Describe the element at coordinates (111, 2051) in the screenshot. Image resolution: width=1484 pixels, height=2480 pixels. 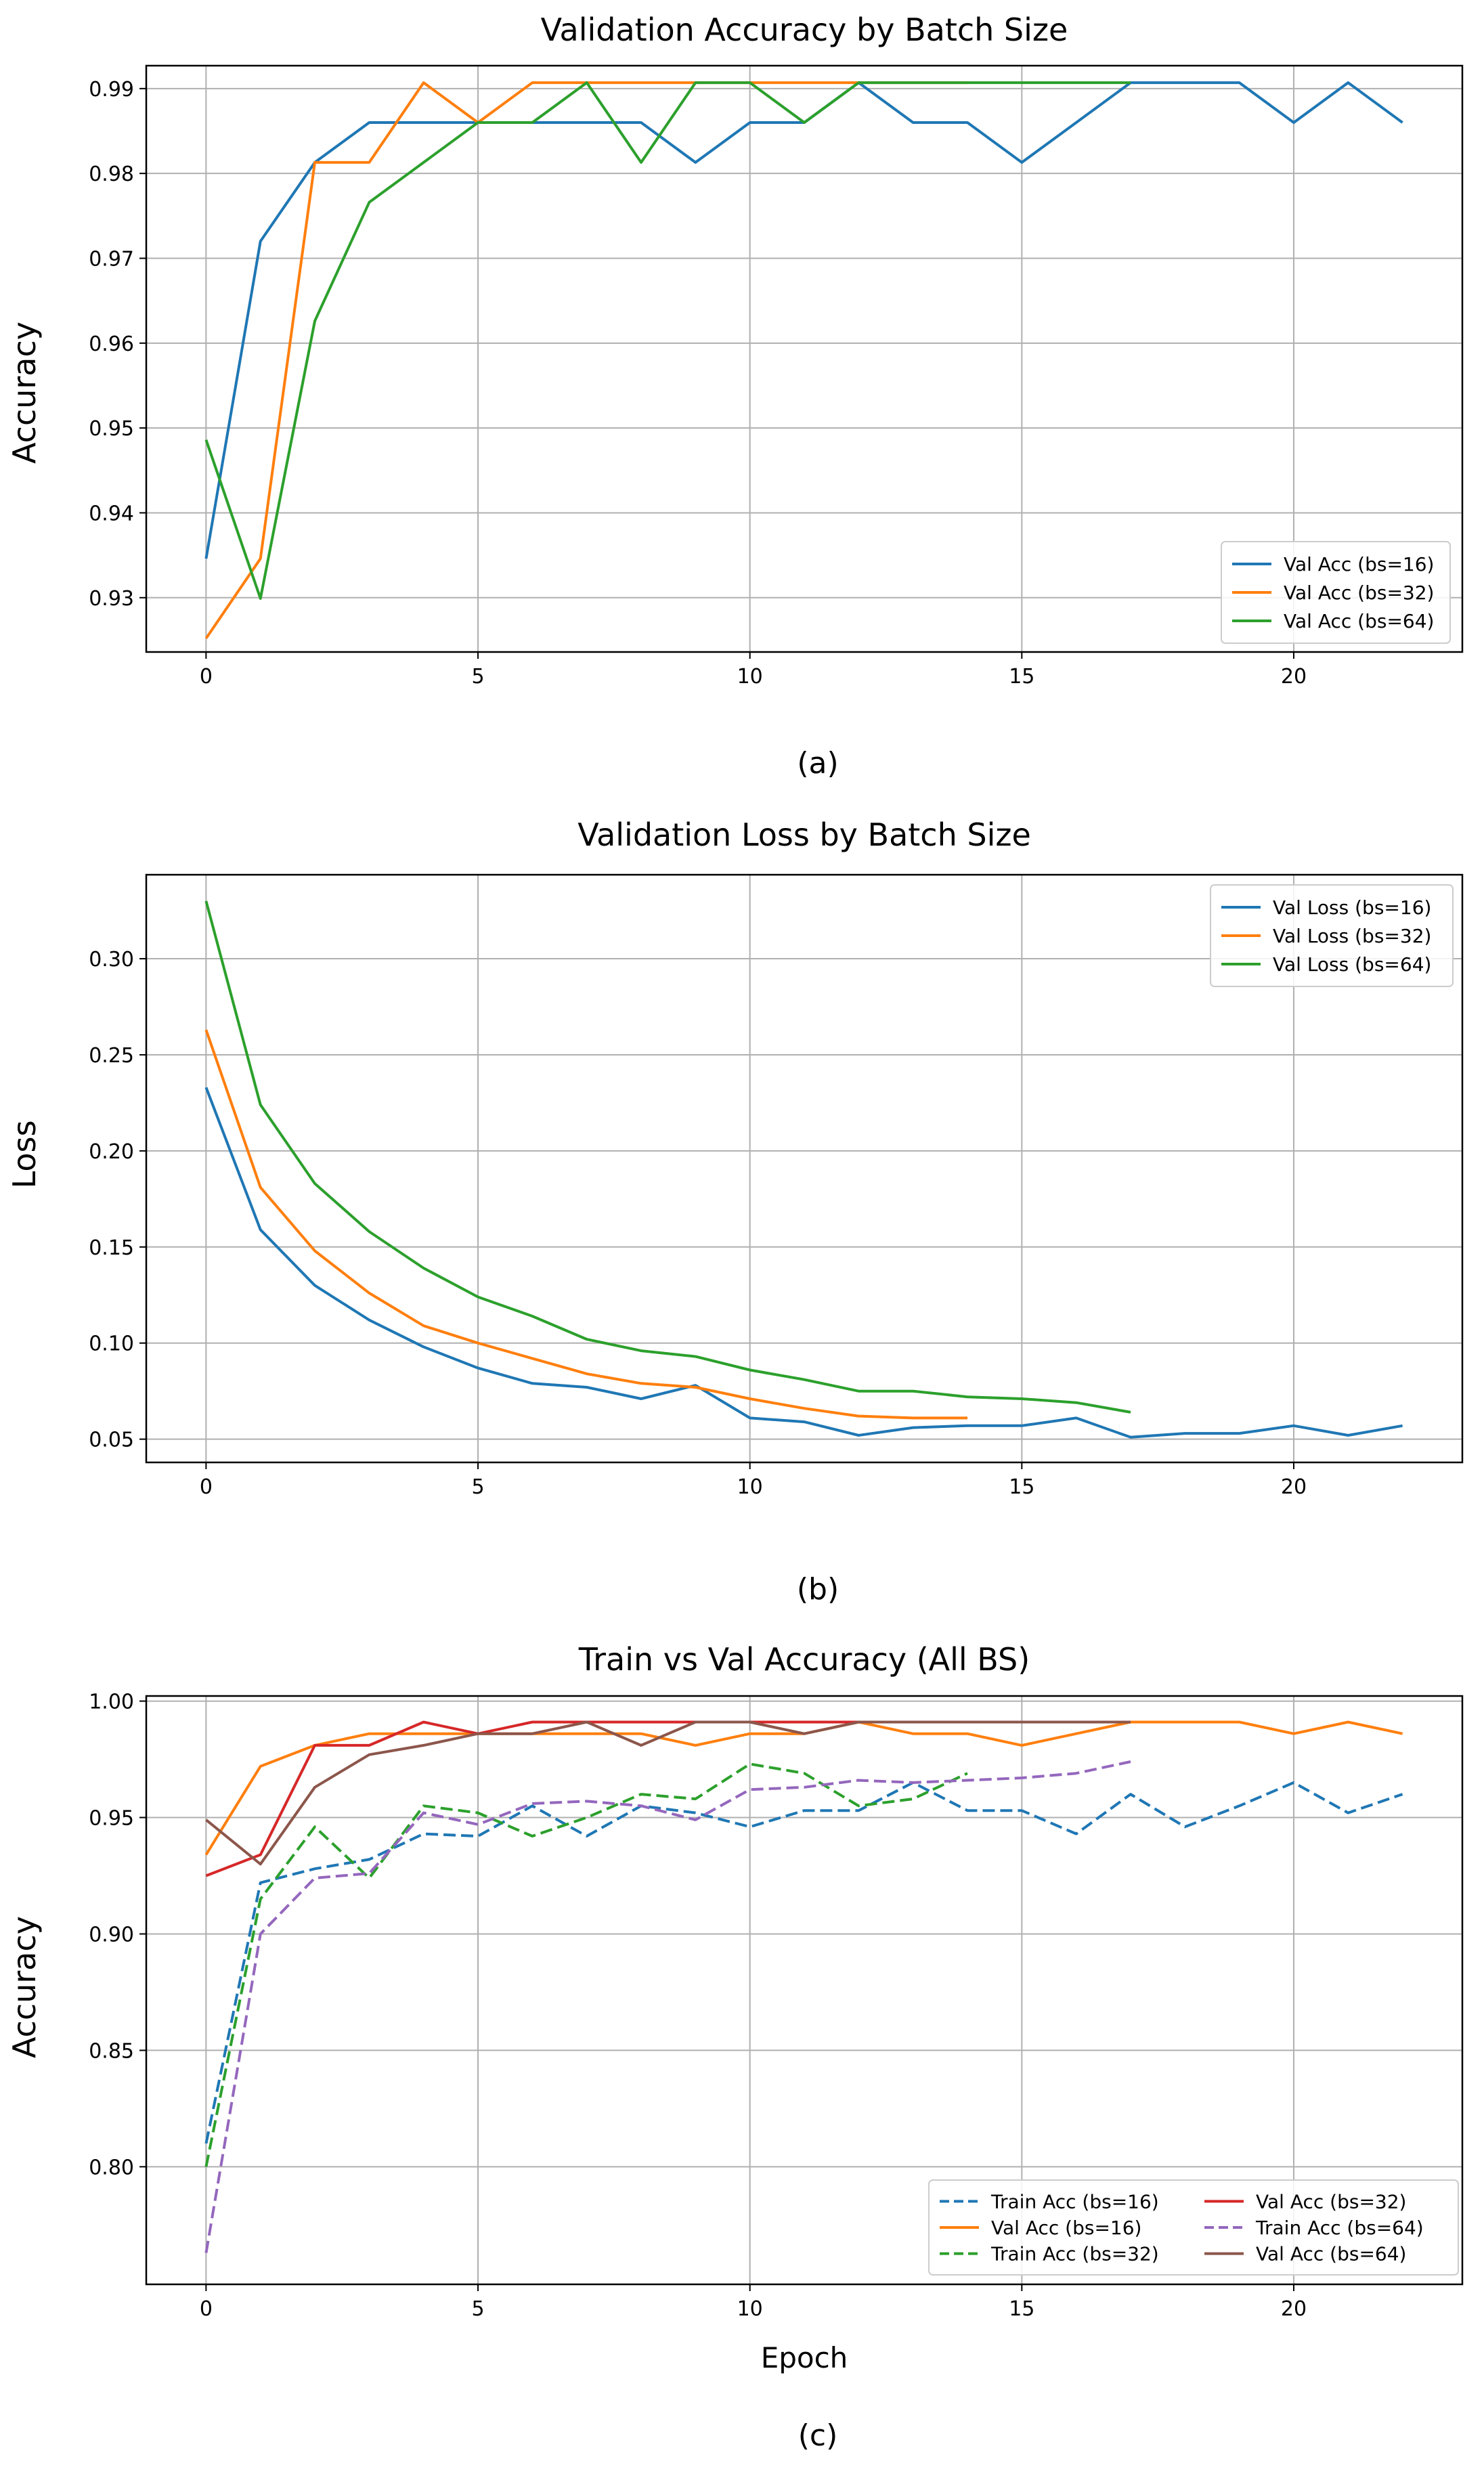
I see `y-tick-label: 0.85` at that location.